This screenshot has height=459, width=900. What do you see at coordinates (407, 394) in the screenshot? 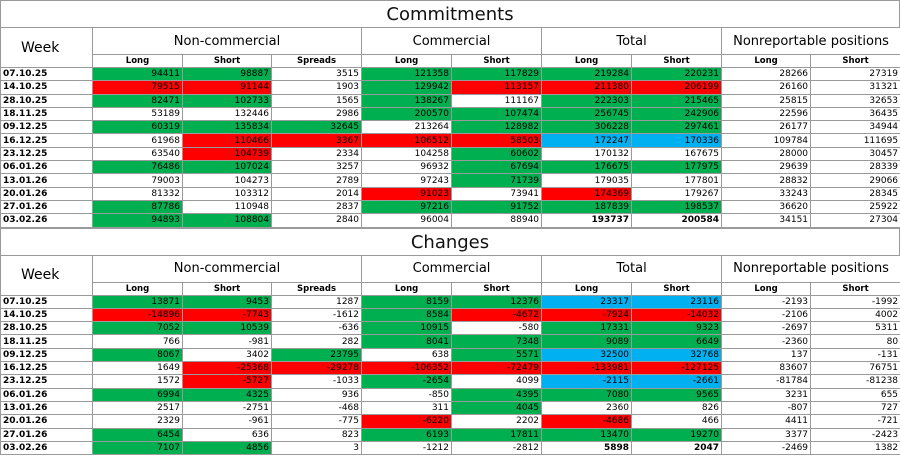
I see `value-cell: -850` at bounding box center [407, 394].